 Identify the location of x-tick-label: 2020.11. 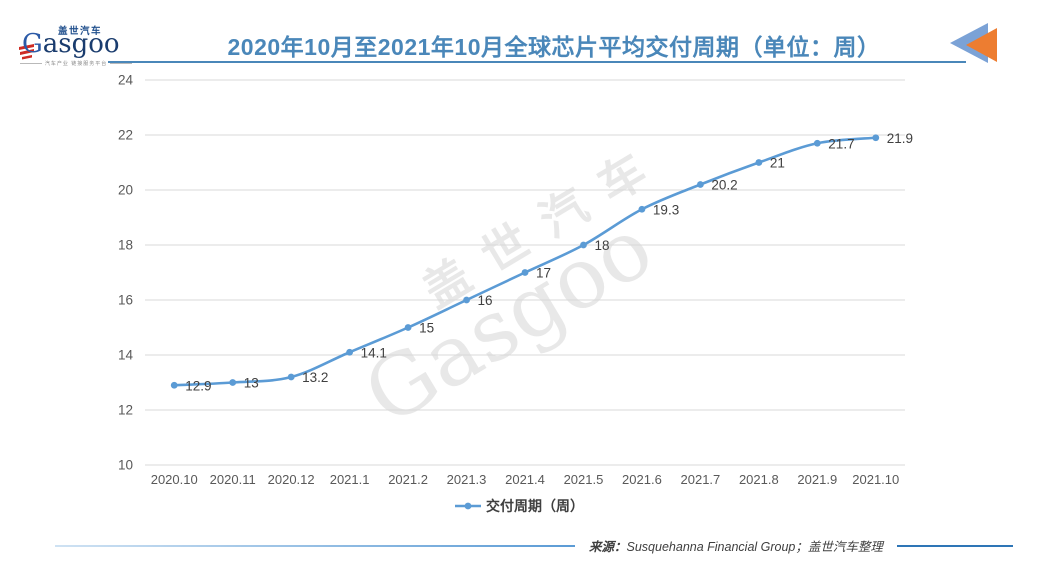
(233, 479).